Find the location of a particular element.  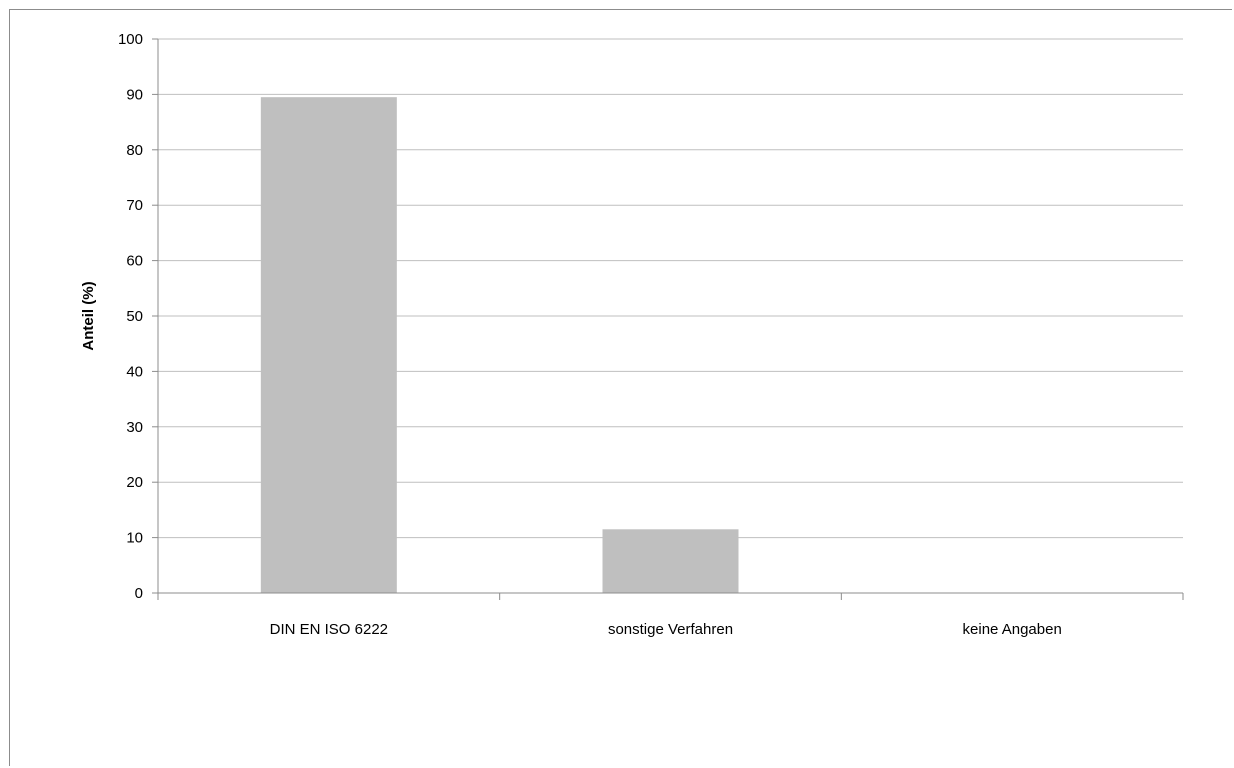

y-tick-label: 10 is located at coordinates (134, 538).